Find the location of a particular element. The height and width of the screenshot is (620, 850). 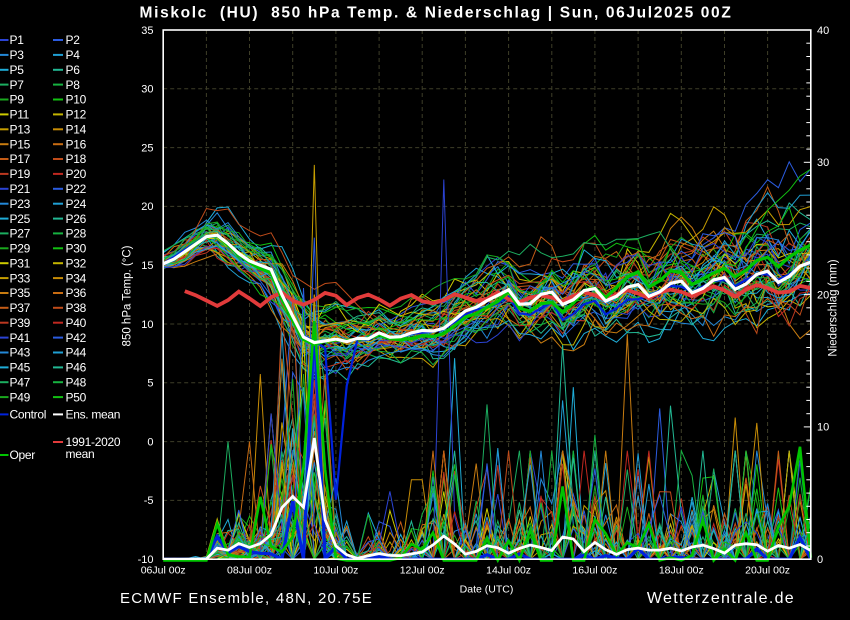

svg-text: P28 is located at coordinates (76, 234).